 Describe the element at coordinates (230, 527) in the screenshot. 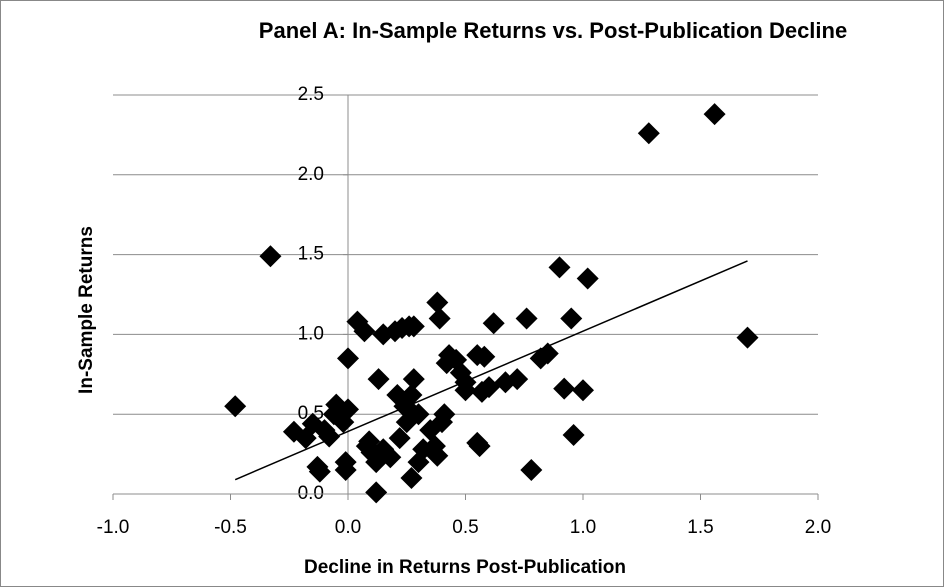

I see `x-tick-label: -0.5` at that location.